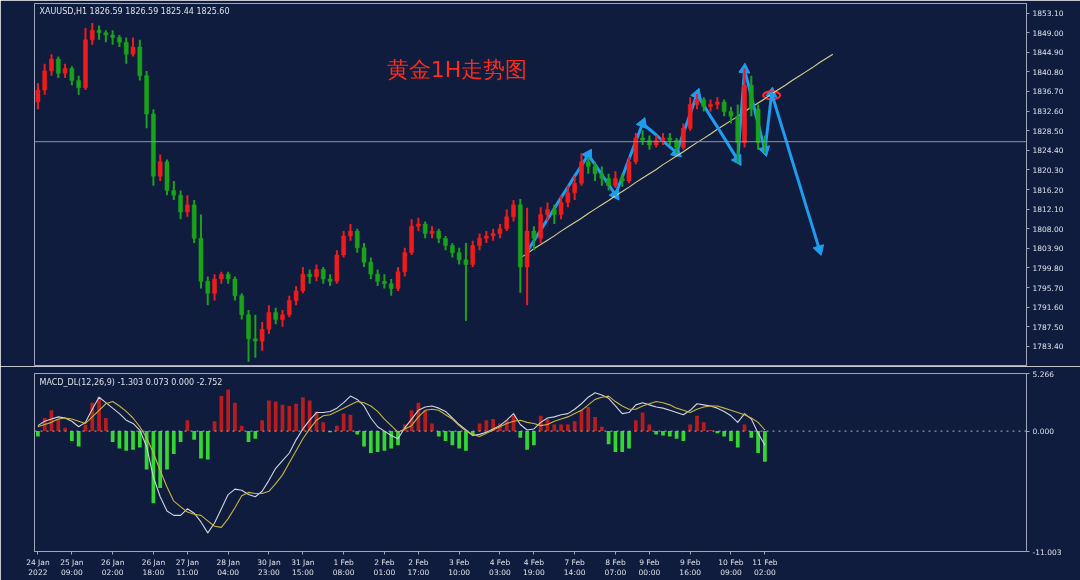 Image resolution: width=1080 pixels, height=580 pixels. What do you see at coordinates (457, 69) in the screenshot?
I see `text: 黄金1H走势图` at bounding box center [457, 69].